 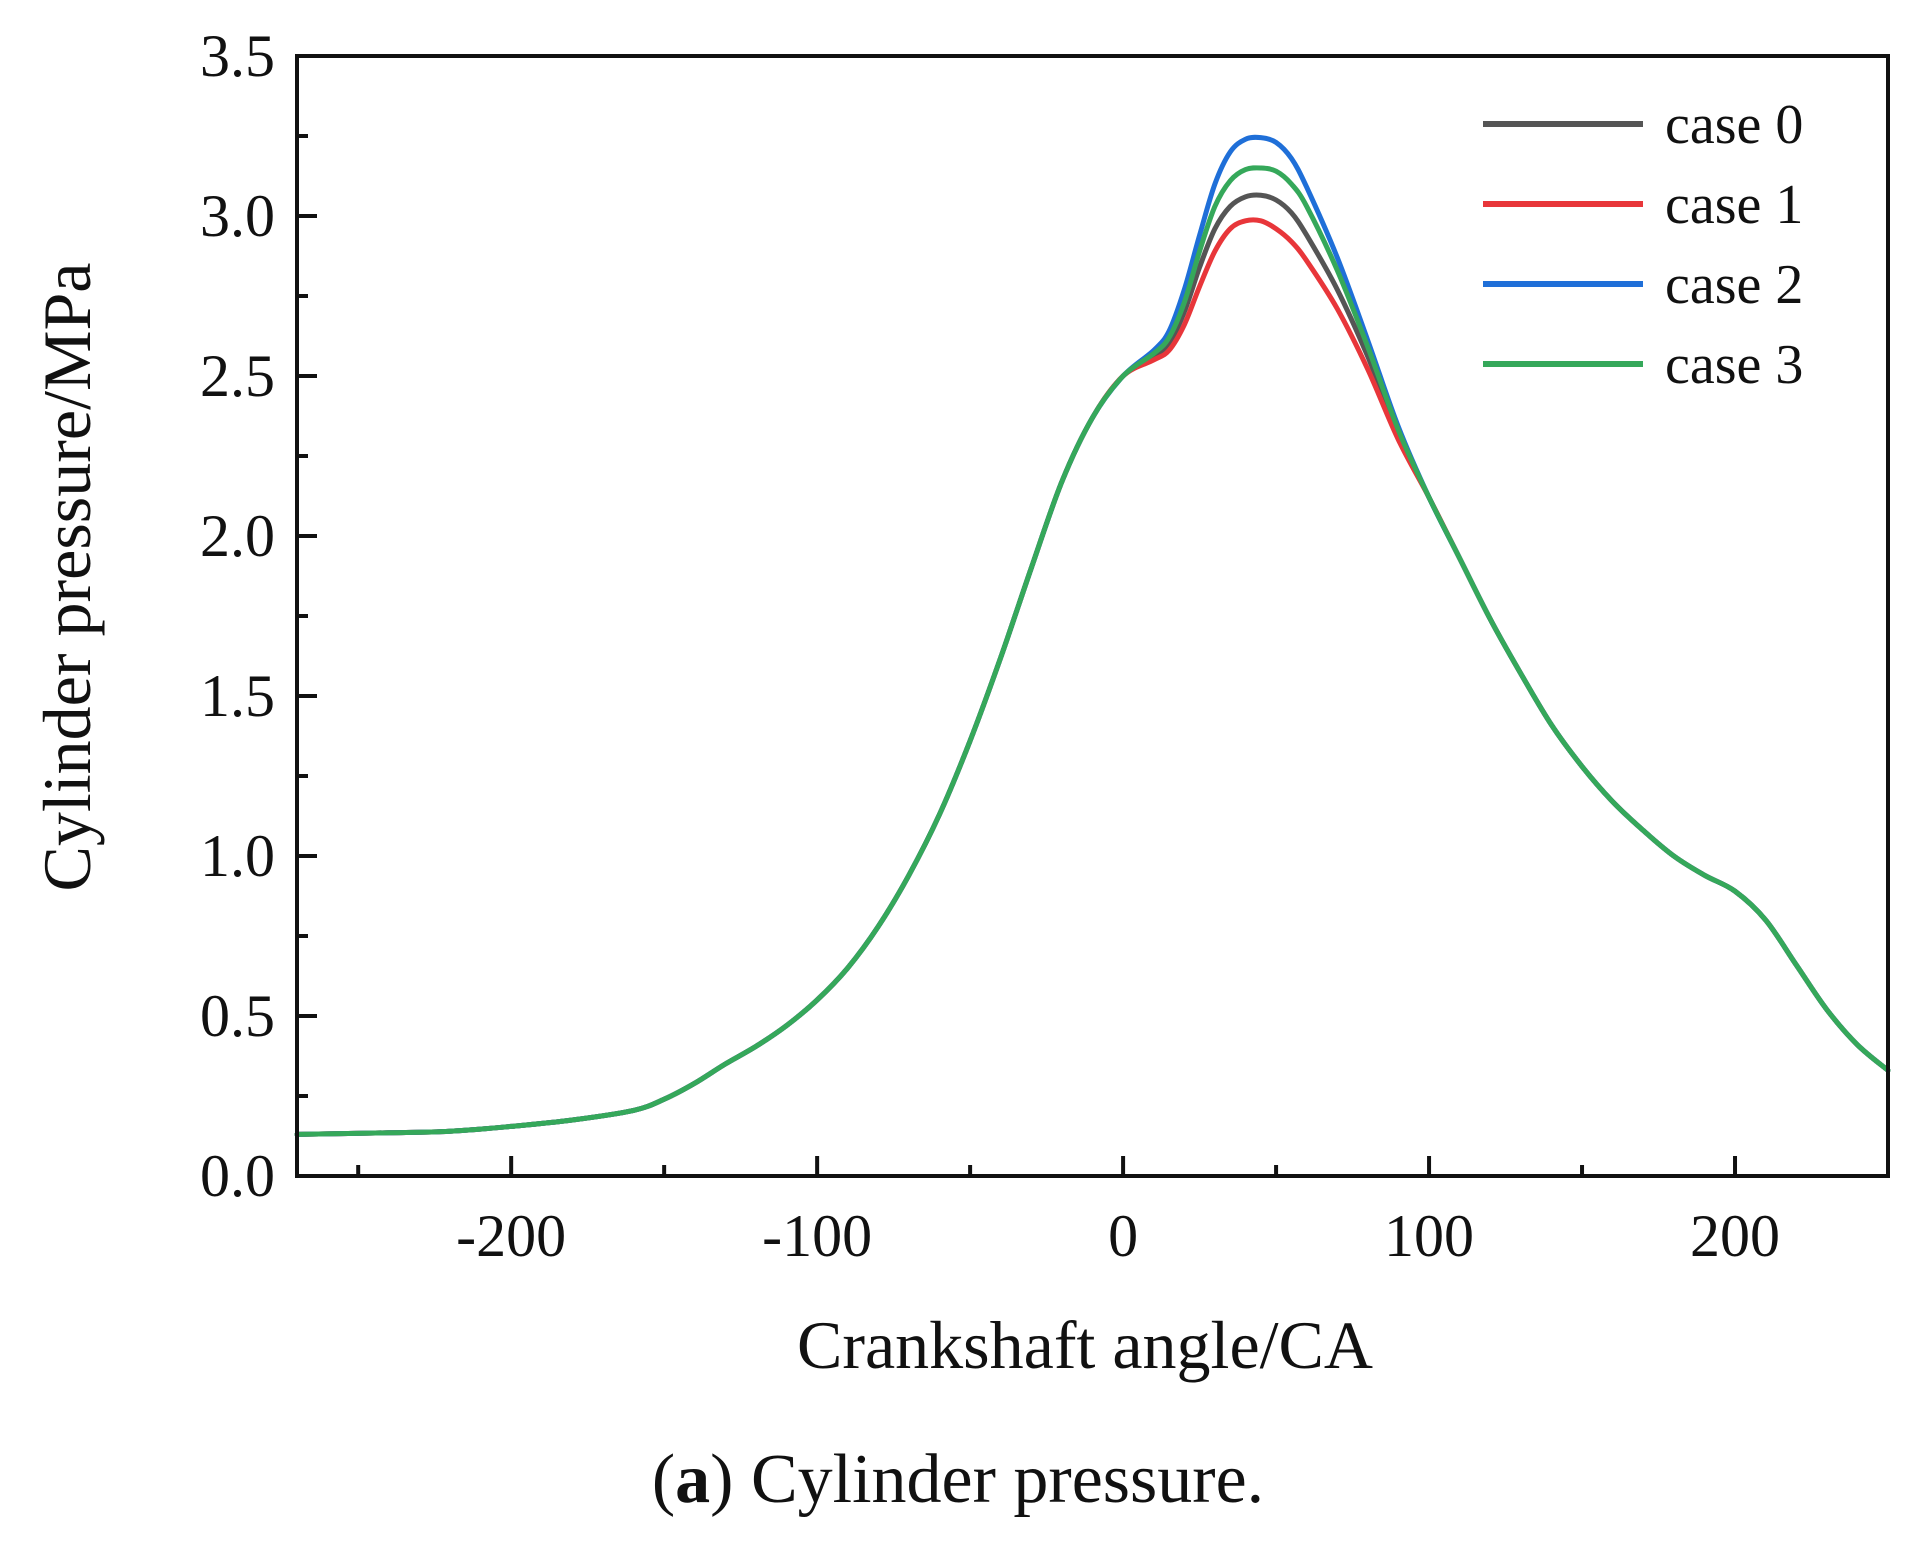 I want to click on figure-caption: (a) Cylinder pressure., so click(x=958, y=1479).